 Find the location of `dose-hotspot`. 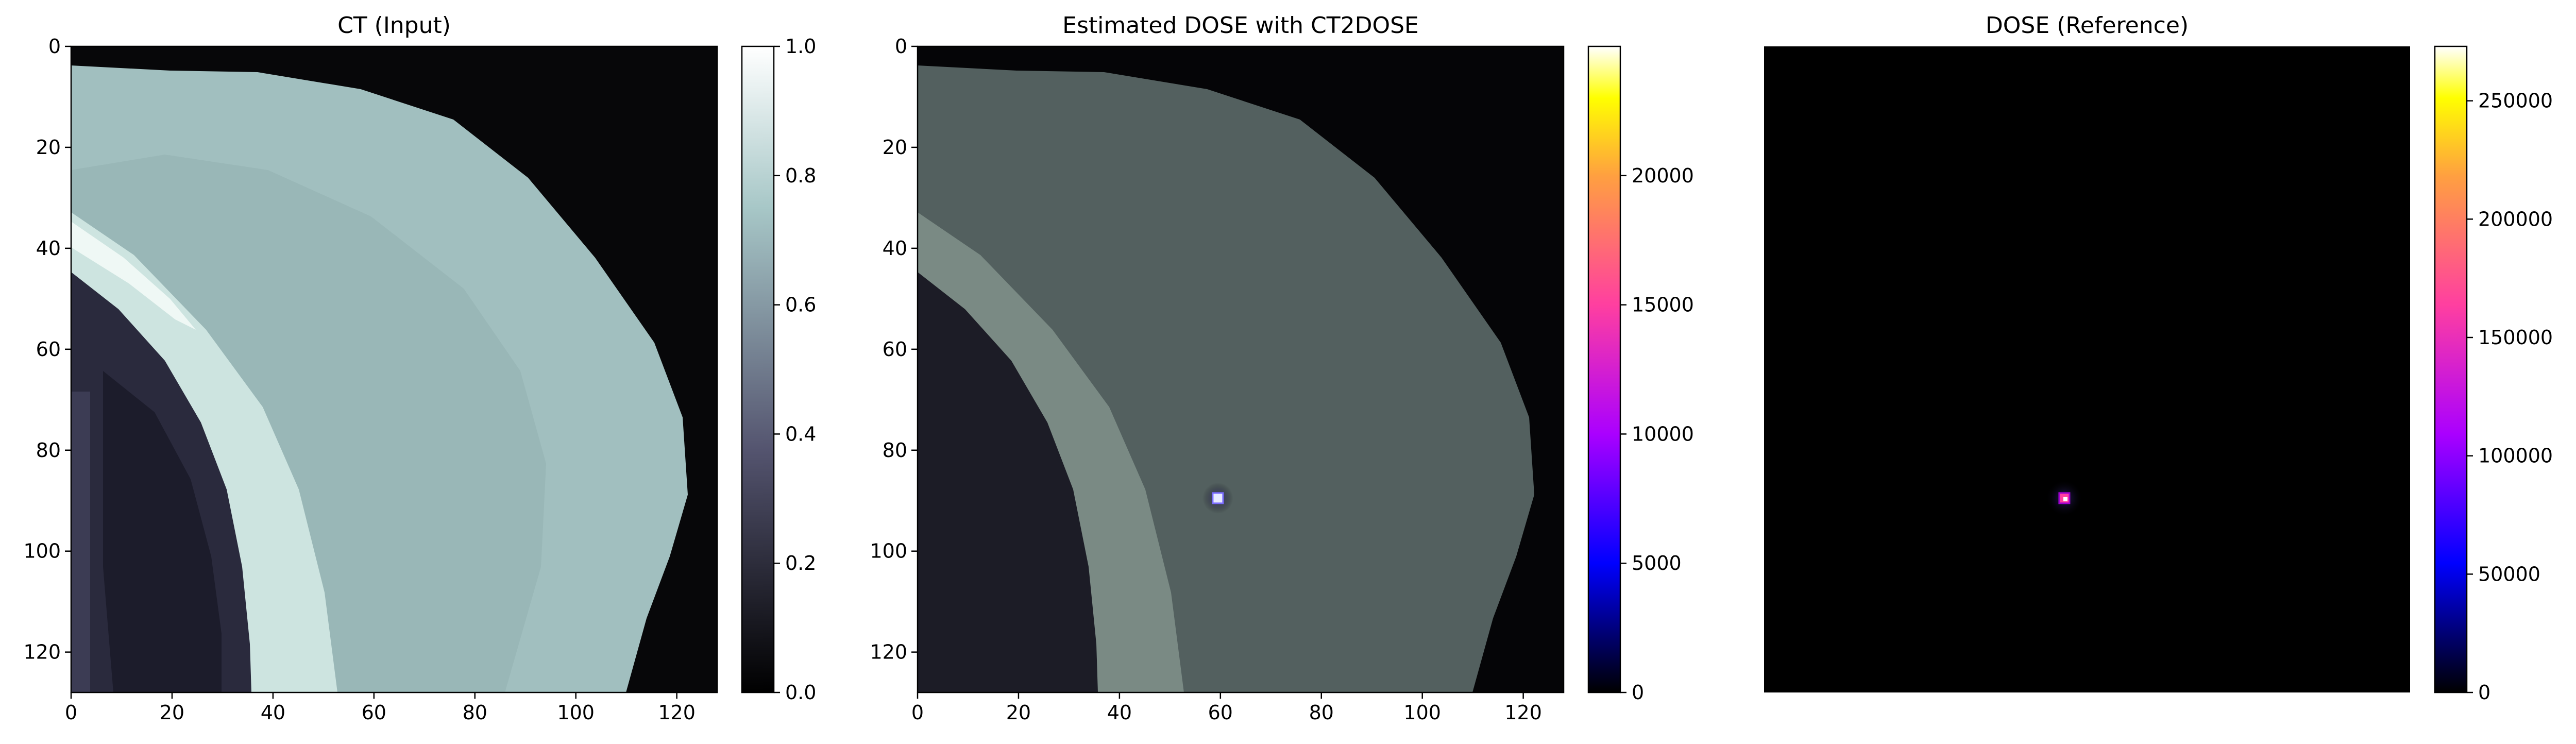

dose-hotspot is located at coordinates (1218, 498).